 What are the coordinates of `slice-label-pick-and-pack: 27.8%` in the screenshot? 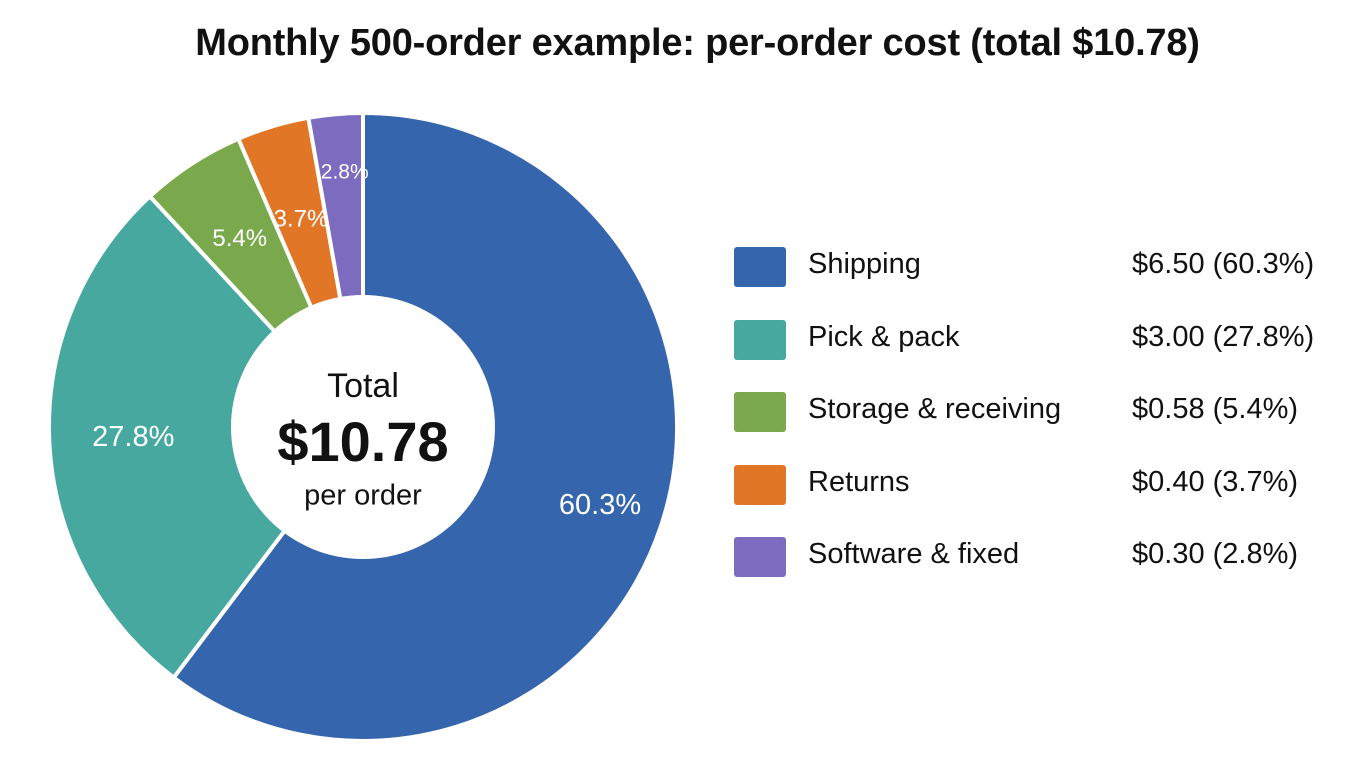 It's located at (133, 437).